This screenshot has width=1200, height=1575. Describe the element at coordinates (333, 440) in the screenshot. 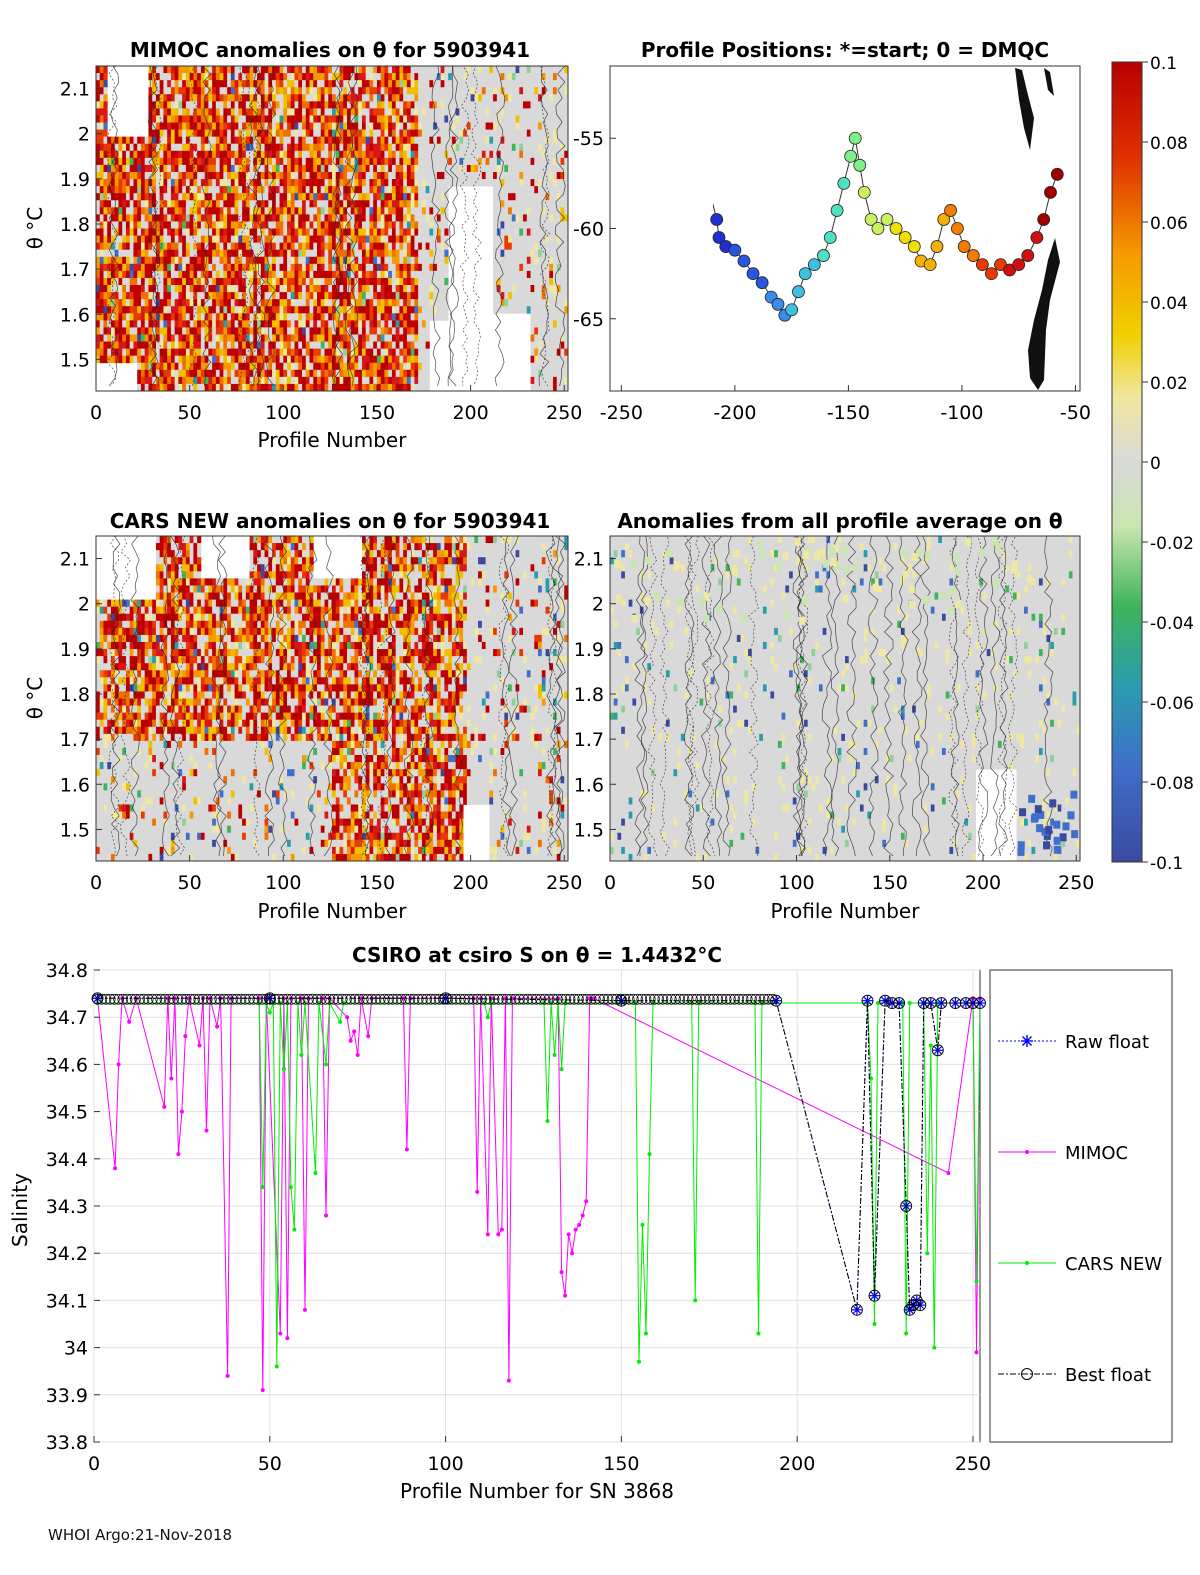

I see `mimoc-xlabel: Profile Number` at that location.